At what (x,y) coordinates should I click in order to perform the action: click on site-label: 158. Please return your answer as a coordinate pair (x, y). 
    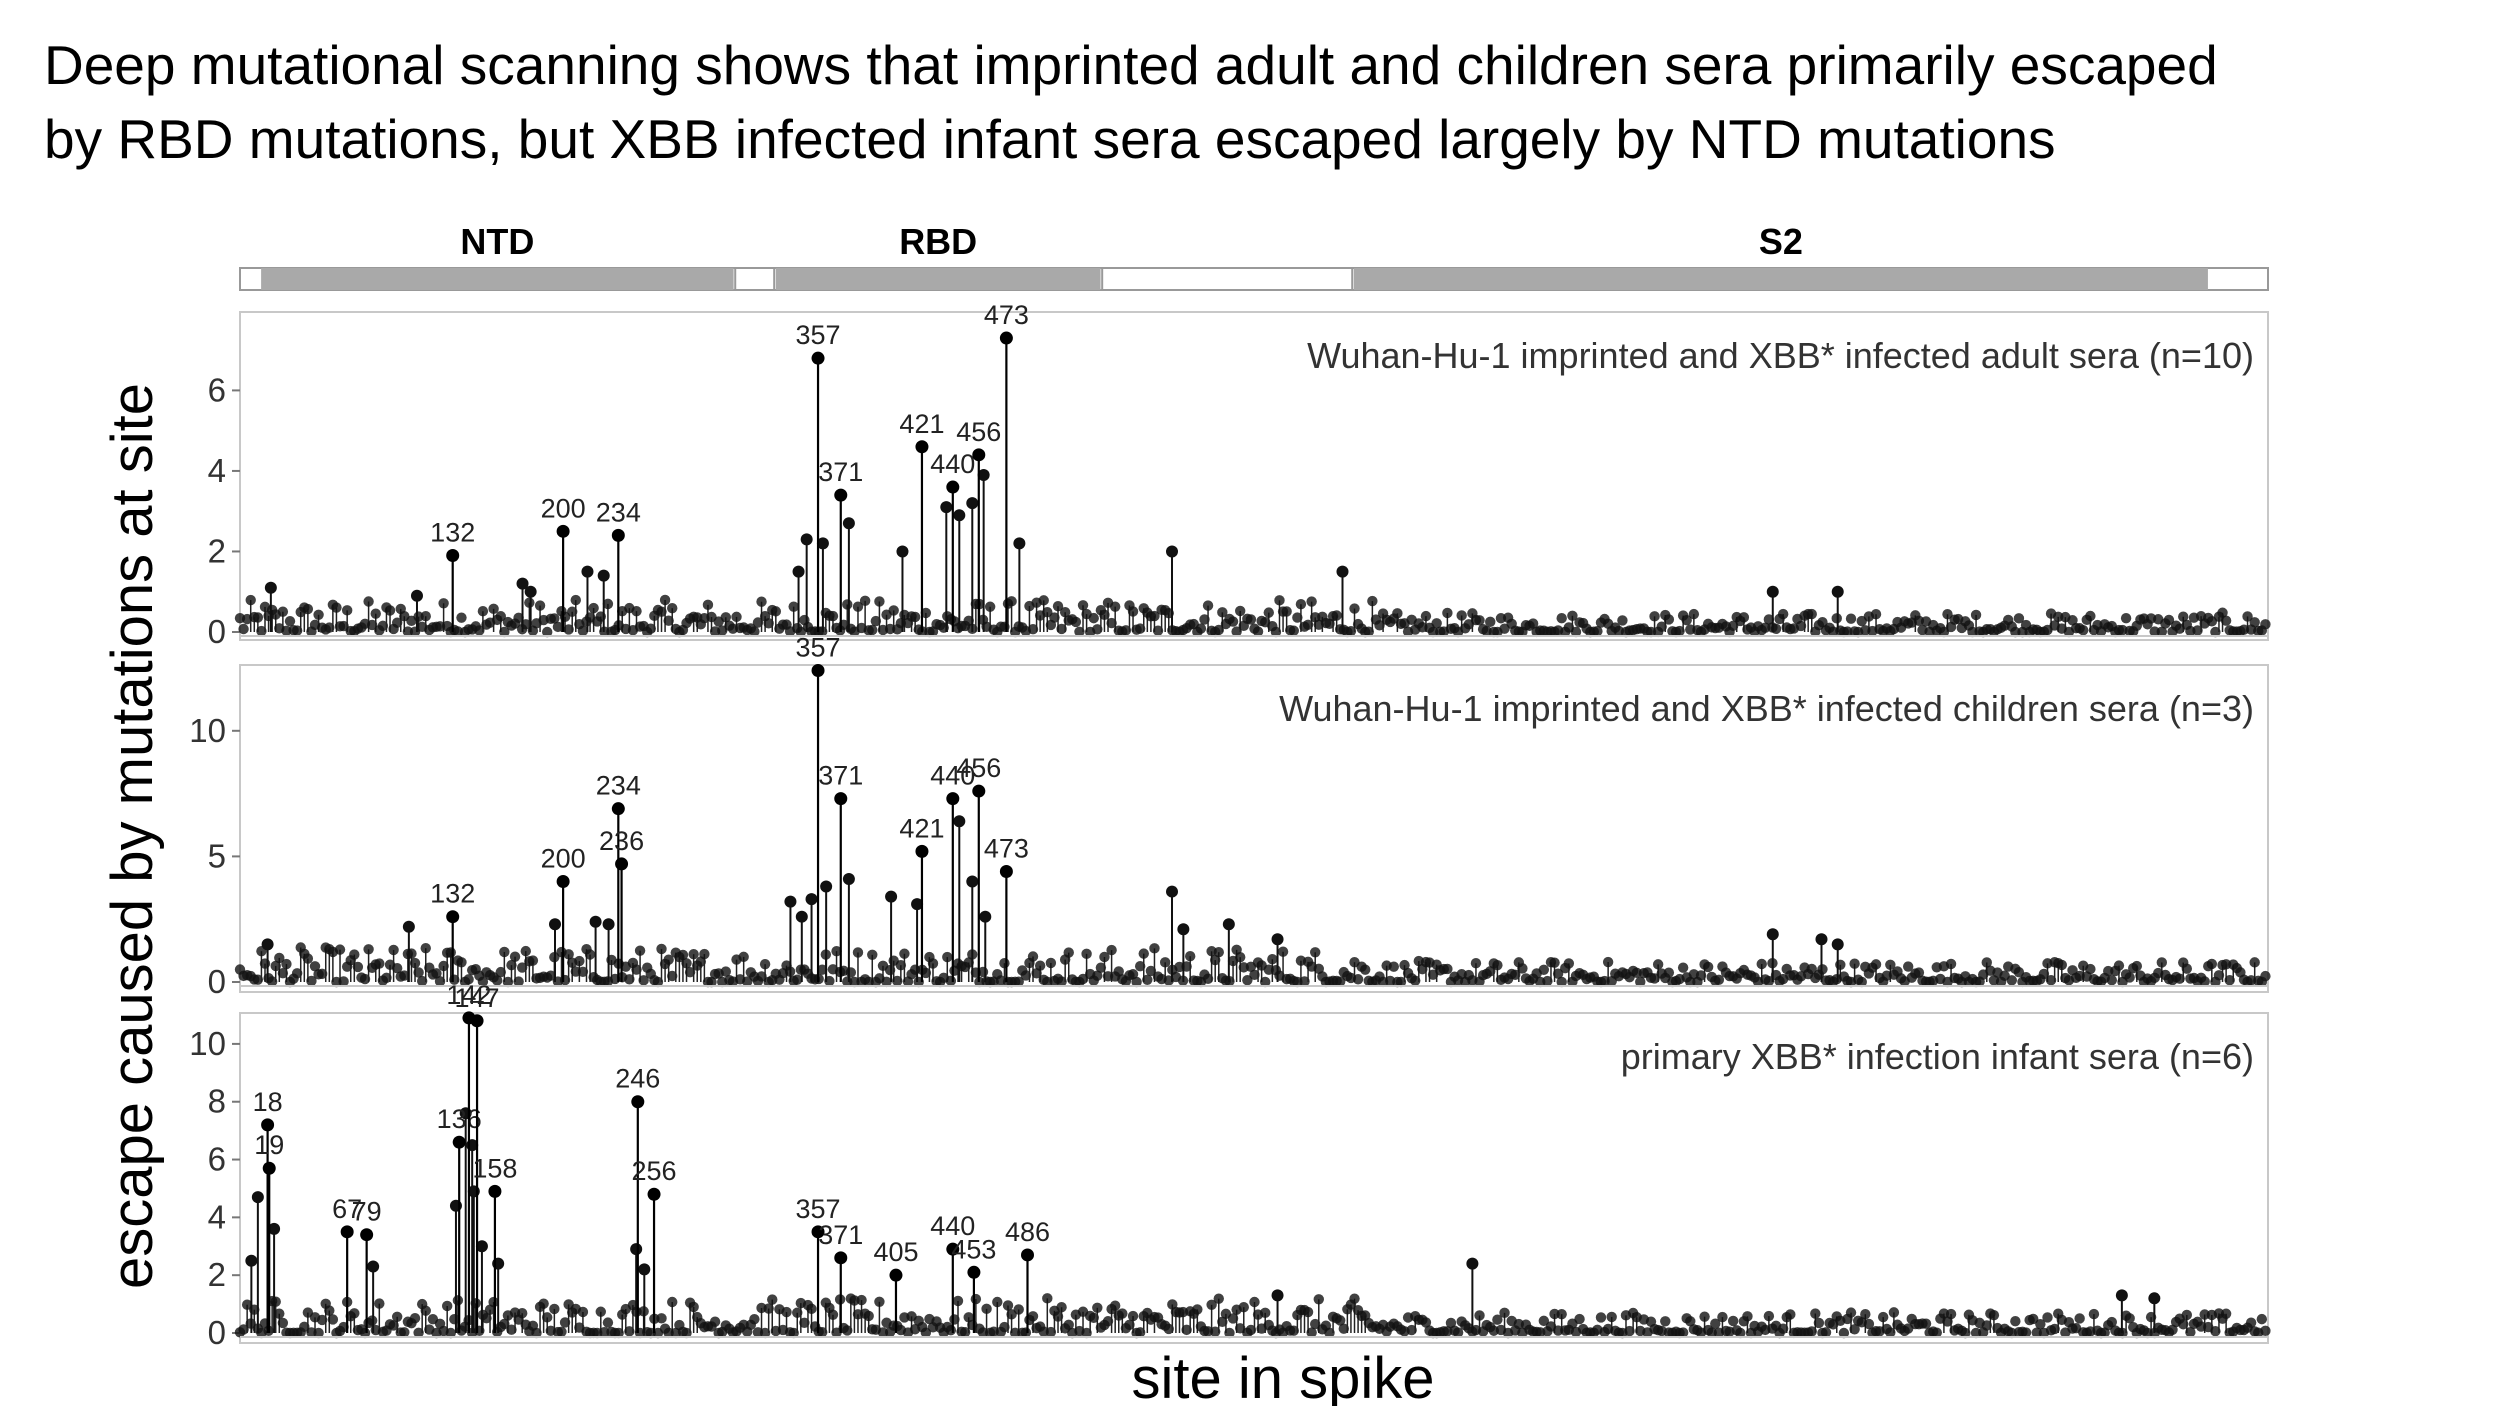
    Looking at the image, I should click on (494, 1168).